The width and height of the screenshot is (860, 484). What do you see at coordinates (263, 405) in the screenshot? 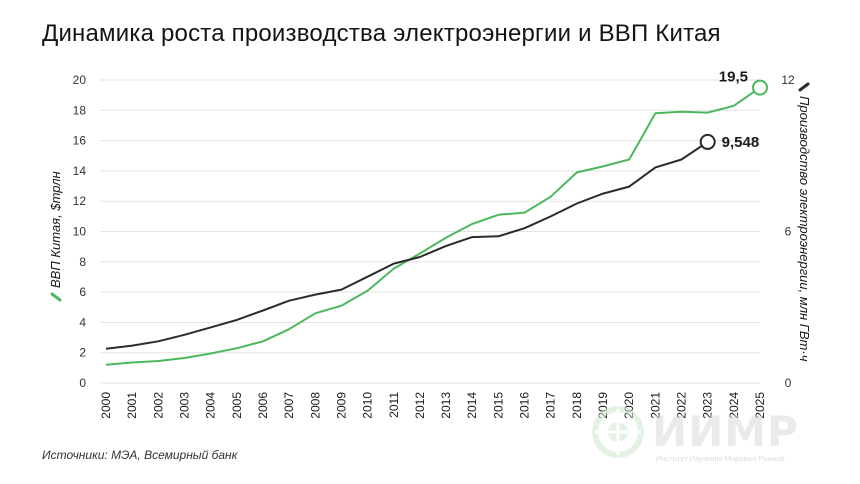
I see `x-tick-label: 2006` at bounding box center [263, 405].